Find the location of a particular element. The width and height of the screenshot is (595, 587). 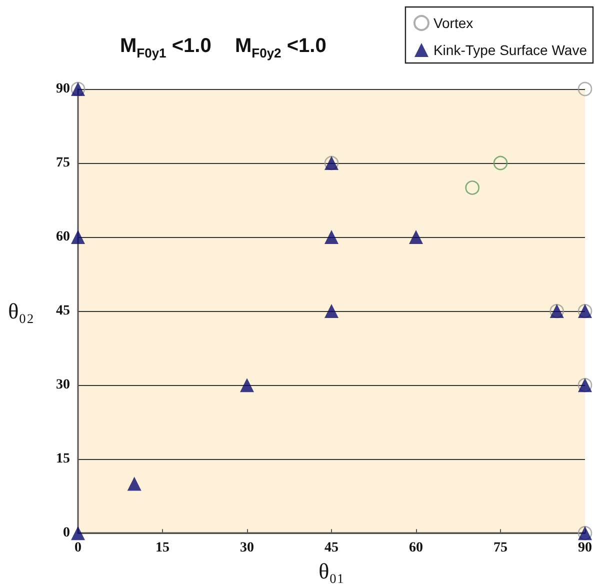

x-tick-label: 90 is located at coordinates (585, 548).